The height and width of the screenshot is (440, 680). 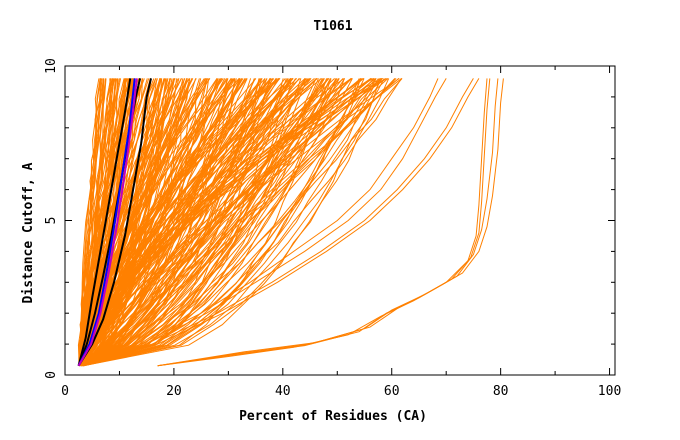 I want to click on x-tick-label: 0, so click(x=65, y=391).